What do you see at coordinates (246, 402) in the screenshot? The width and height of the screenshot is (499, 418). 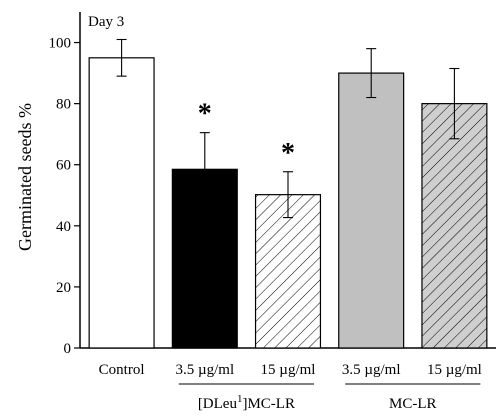 I see `group-label: [DLeu1]MC-LR` at bounding box center [246, 402].